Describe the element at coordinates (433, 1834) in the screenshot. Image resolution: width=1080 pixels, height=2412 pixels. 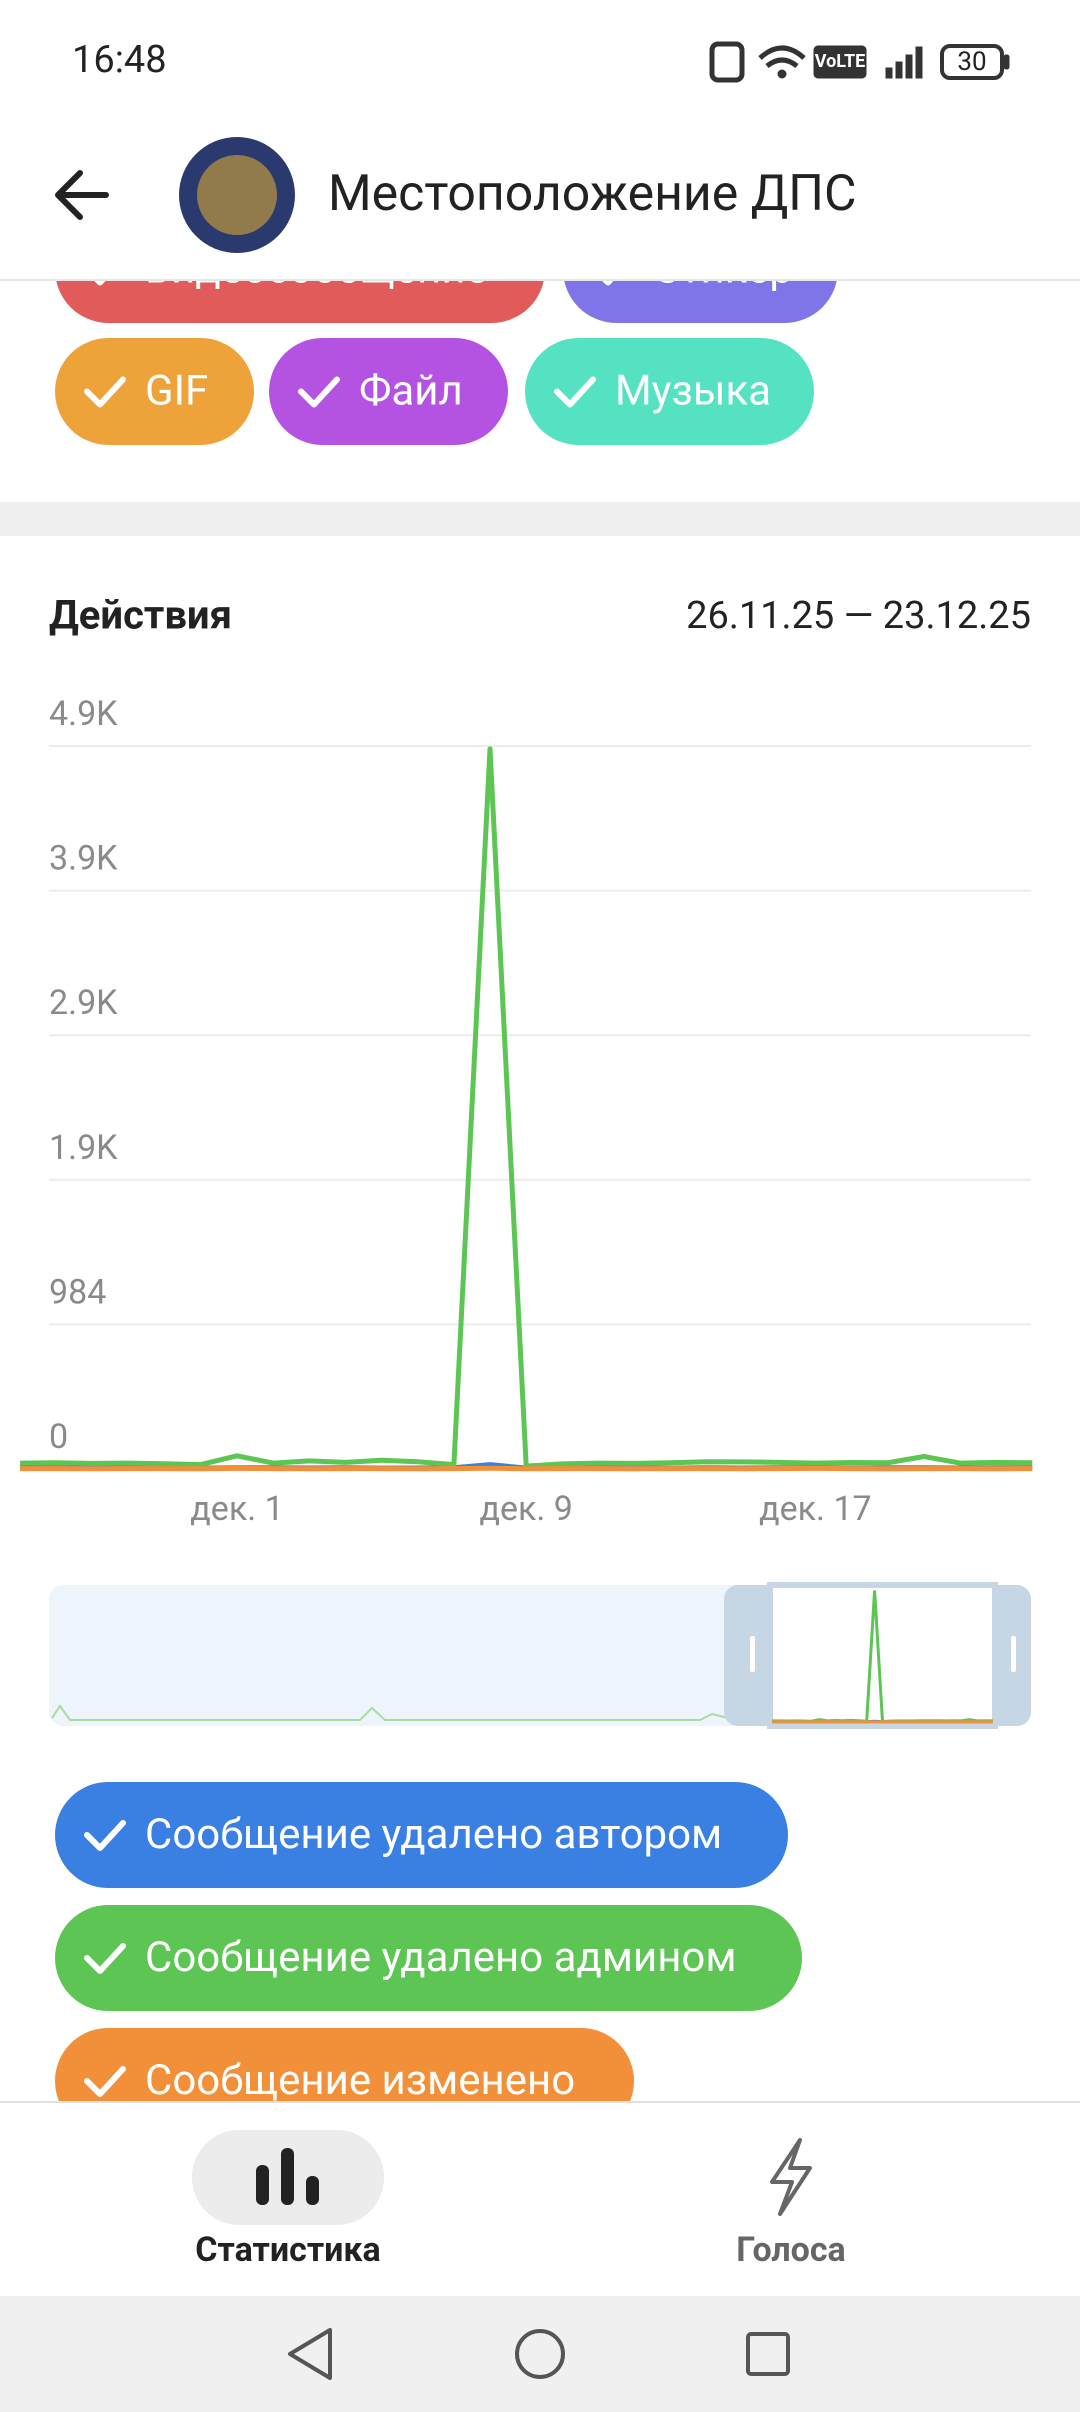
I see `legend-chip-label: Сообщение удалено автором` at that location.